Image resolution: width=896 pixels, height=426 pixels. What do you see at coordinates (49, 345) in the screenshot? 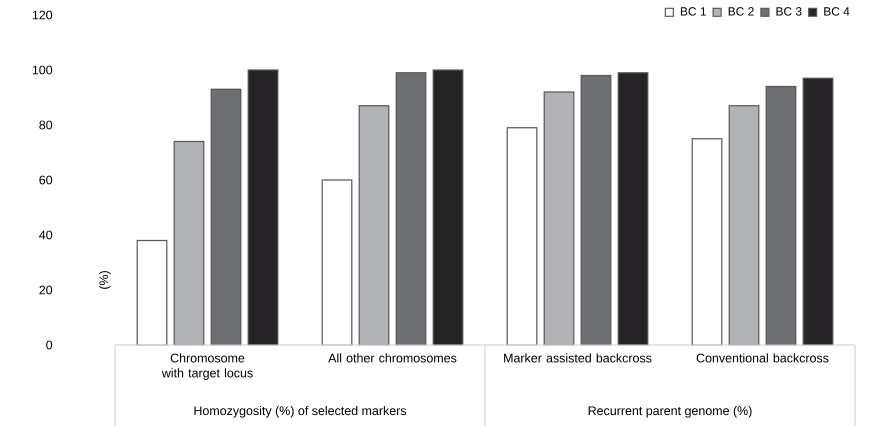
I see `y-tick-label: 0` at bounding box center [49, 345].